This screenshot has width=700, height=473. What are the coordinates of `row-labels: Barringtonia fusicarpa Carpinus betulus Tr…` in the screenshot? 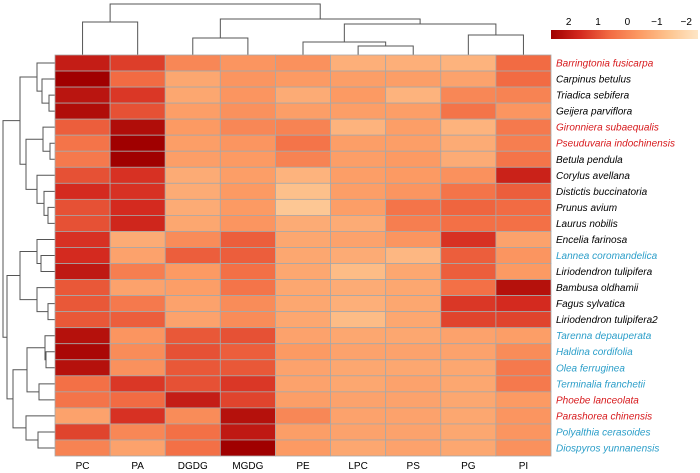 It's located at (615, 257).